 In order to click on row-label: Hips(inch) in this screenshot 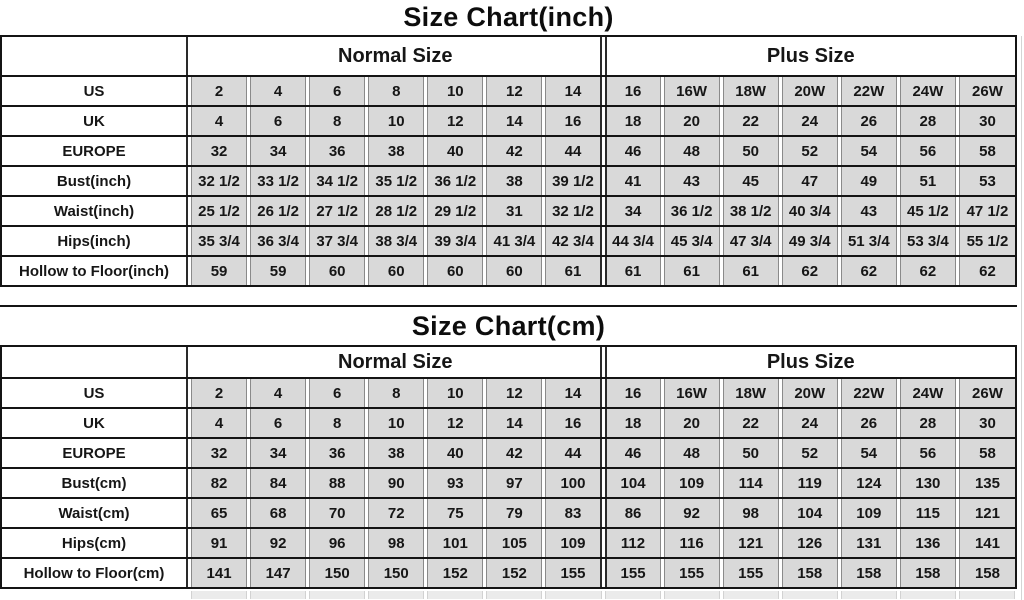, I will do `click(95, 241)`.